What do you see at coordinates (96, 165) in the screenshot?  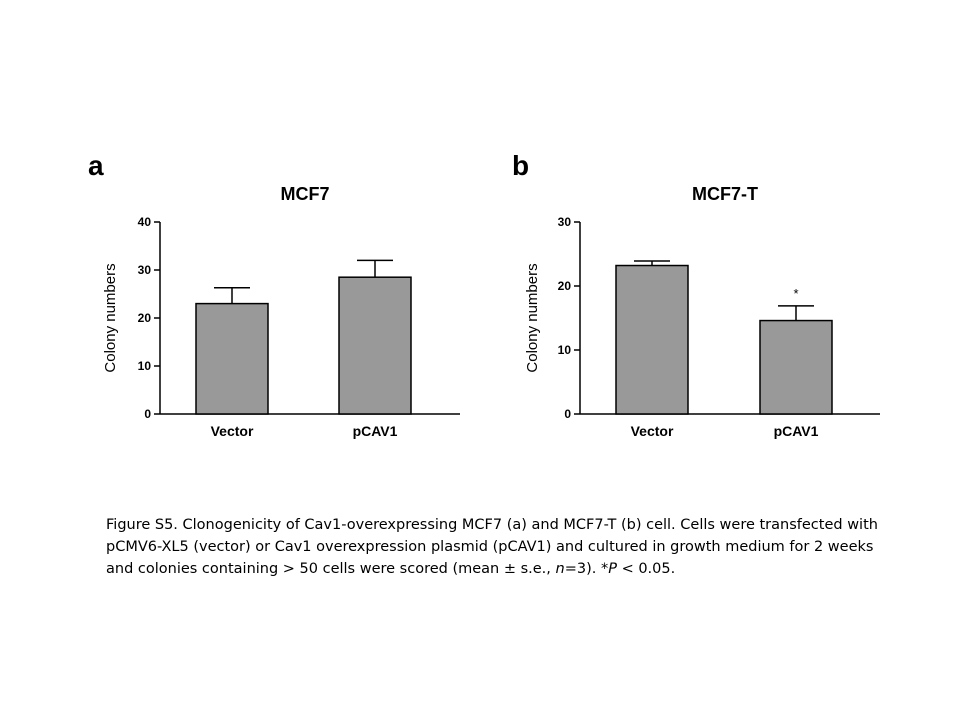 I see `panel-letter: a` at bounding box center [96, 165].